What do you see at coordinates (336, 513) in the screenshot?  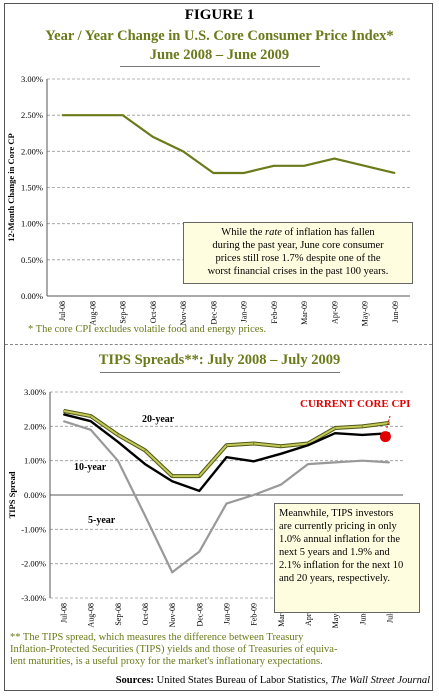 I see `tips-annotation-line1: Meanwhile, TIPS investors` at bounding box center [336, 513].